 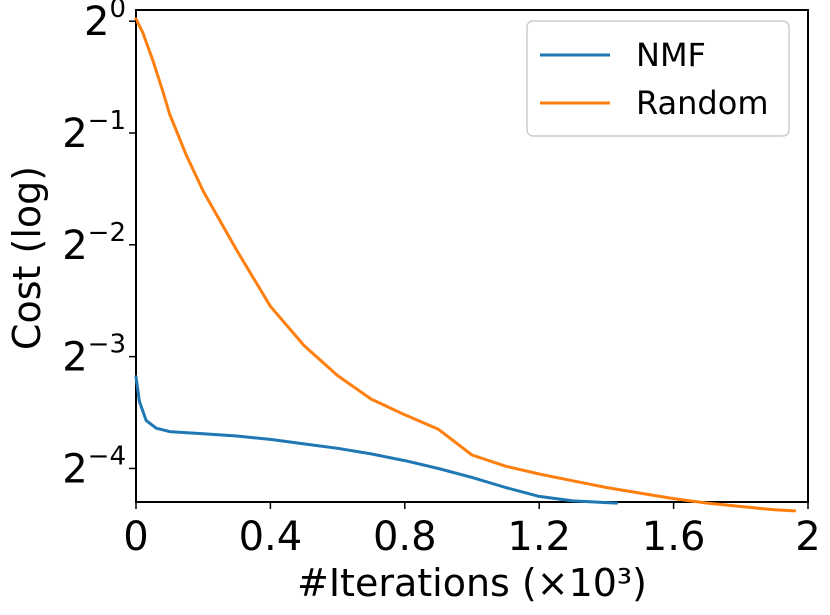 I want to click on y-tick-exponent: −2, so click(x=107, y=233).